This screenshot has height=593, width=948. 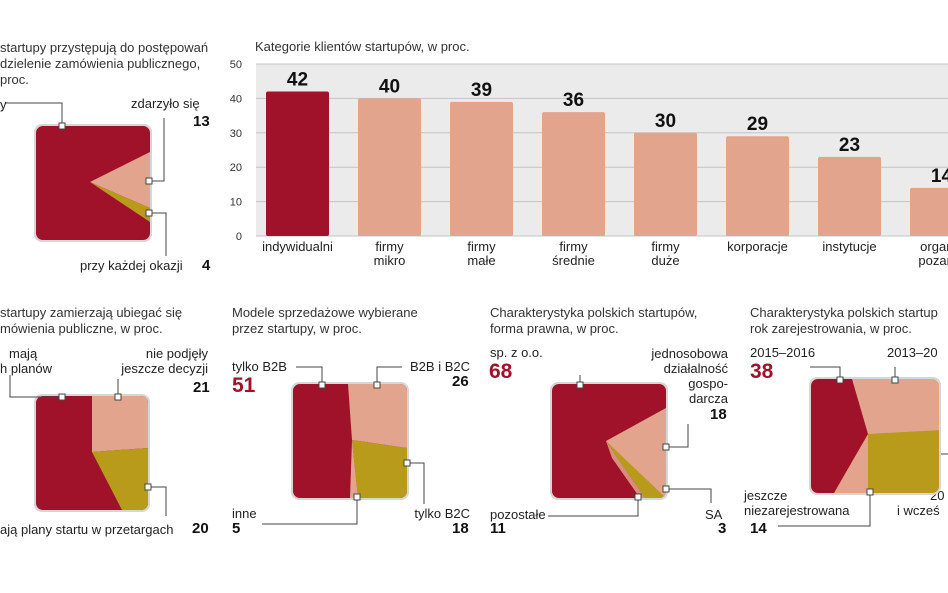 I want to click on chart2-caption: Kategorie klientów startupów, w proc., so click(x=362, y=46).